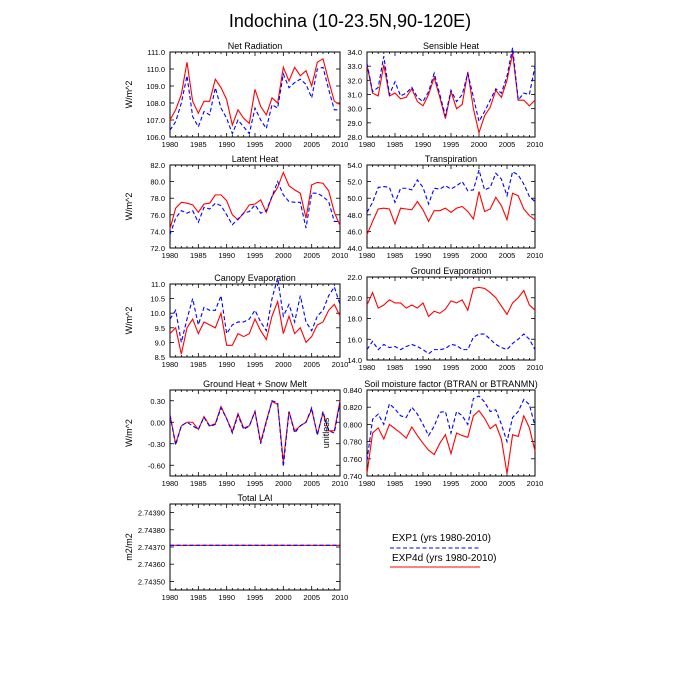  I want to click on y-tick-label: 16.0, so click(354, 339).